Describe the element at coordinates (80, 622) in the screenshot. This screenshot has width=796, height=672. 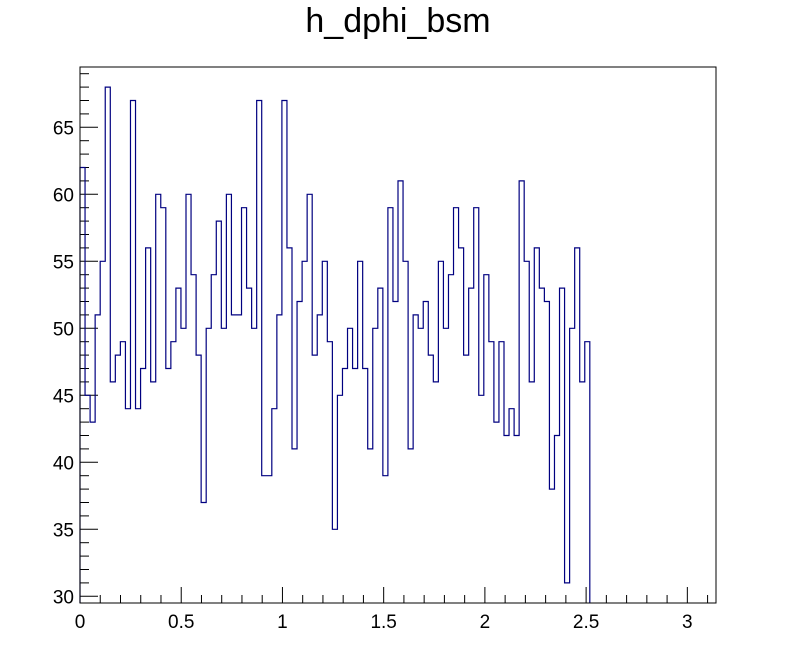
I see `x-tick-label: 0` at that location.